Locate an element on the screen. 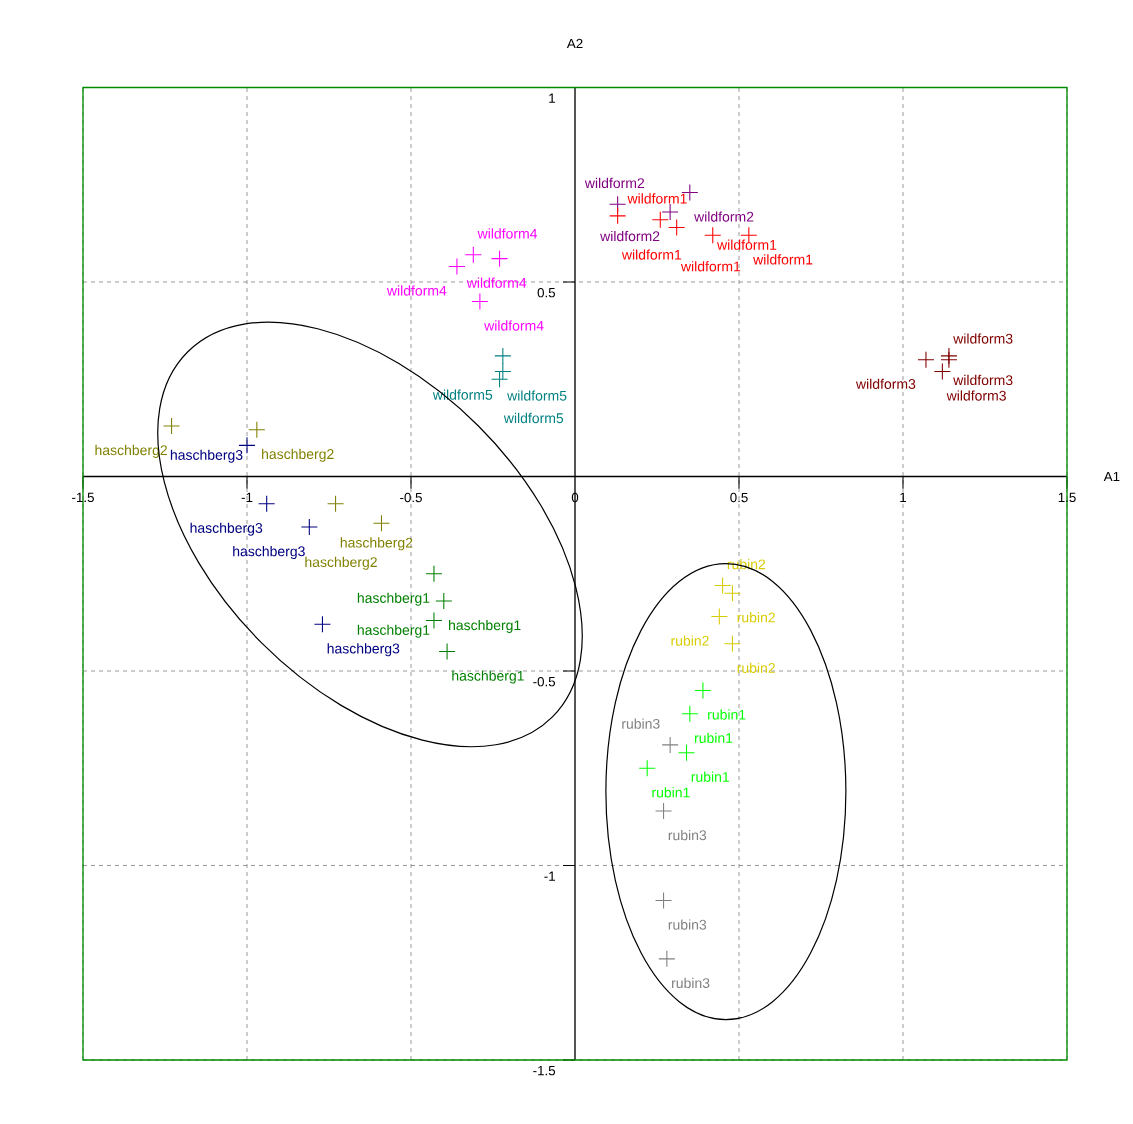 The height and width of the screenshot is (1124, 1133). x-tick-label: -1 is located at coordinates (247, 497).